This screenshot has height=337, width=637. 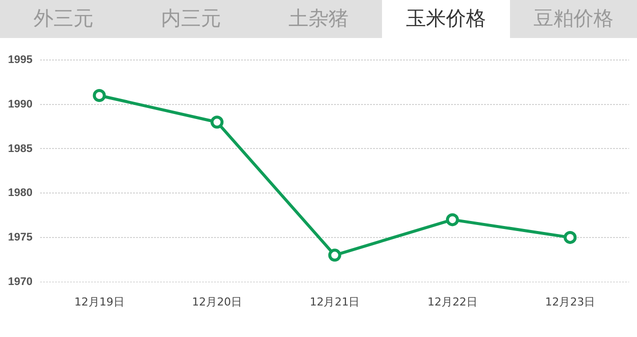 I want to click on text: 土杂猪, so click(x=319, y=18).